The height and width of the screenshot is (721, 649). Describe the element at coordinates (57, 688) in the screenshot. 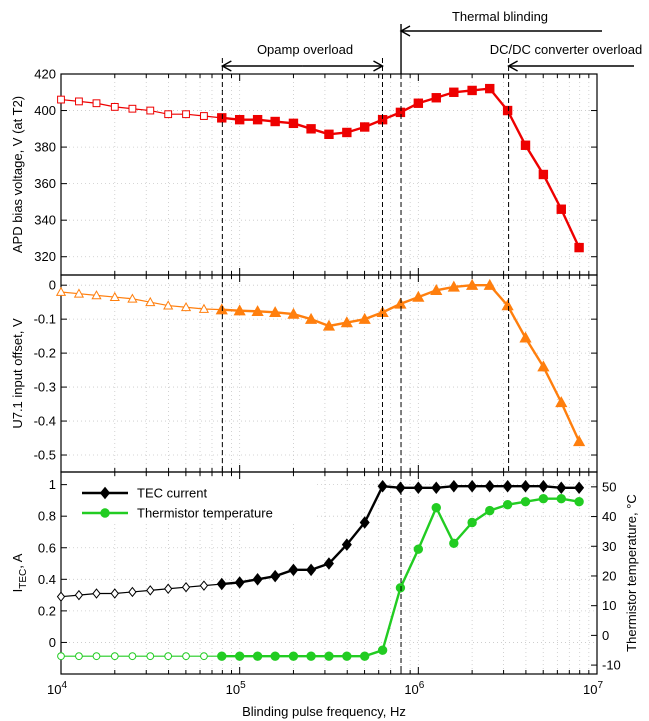

I see `x-tick-label: 10⁴` at that location.